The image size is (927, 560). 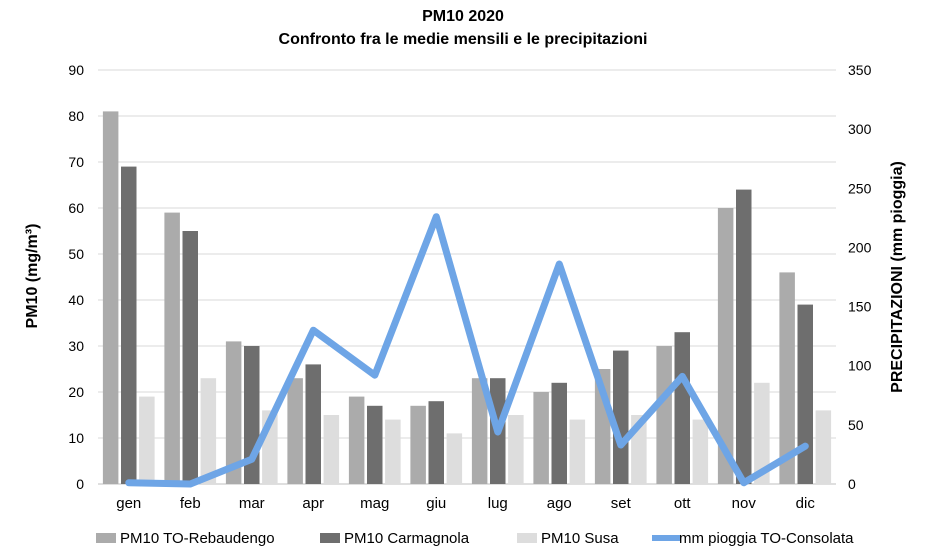 I want to click on left-tick-label: 10, so click(x=76, y=438).